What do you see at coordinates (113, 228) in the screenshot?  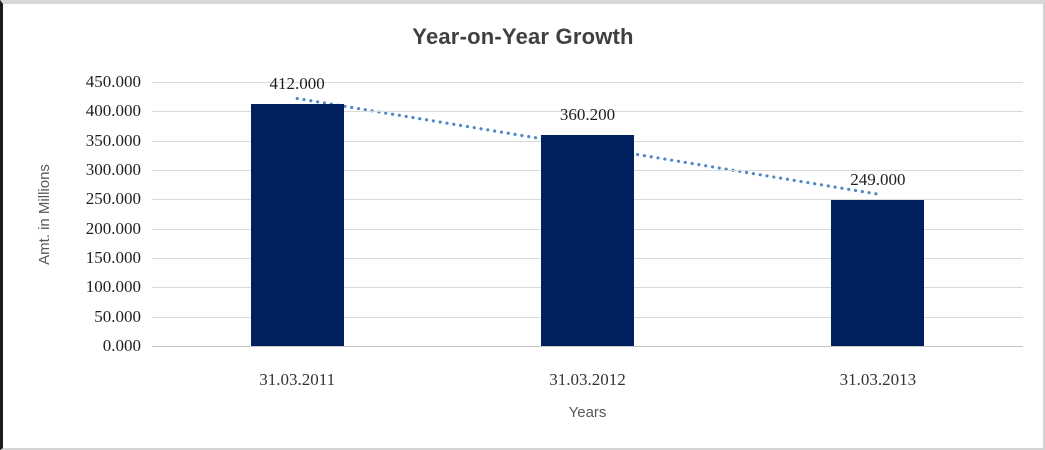 I see `y-tick-label: 200.000` at bounding box center [113, 228].